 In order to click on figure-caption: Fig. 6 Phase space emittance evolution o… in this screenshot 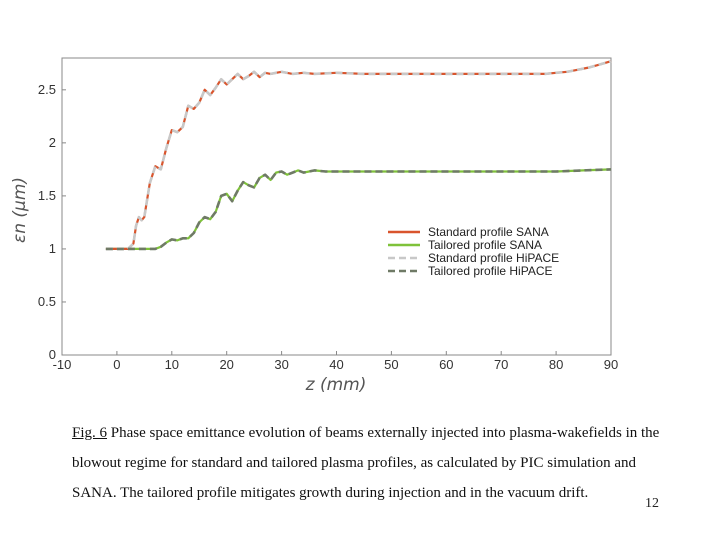, I will do `click(372, 463)`.